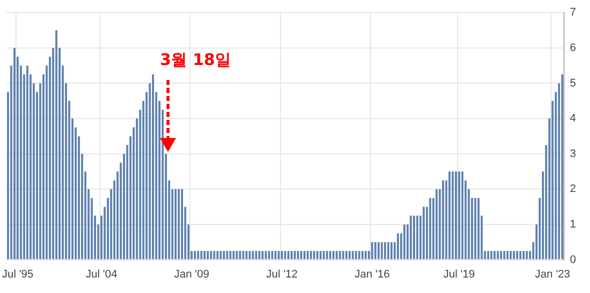 The image size is (590, 293). Describe the element at coordinates (102, 274) in the screenshot. I see `x-tick-label: Jul '04` at that location.